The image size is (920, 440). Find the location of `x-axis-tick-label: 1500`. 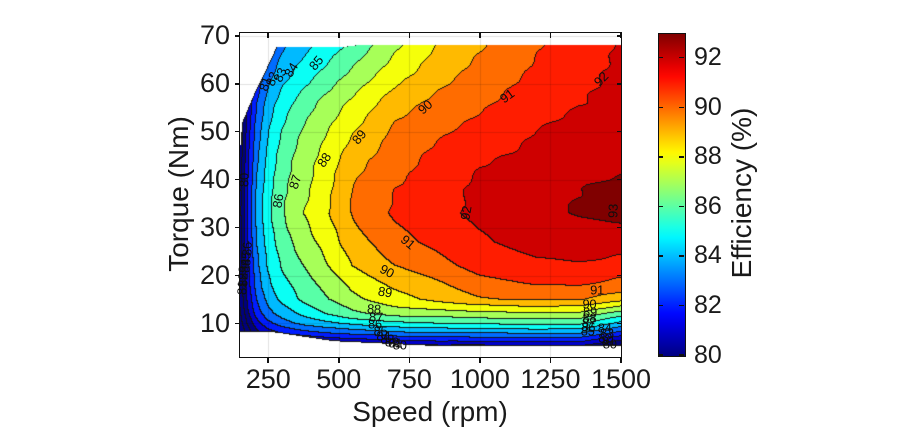

x-axis-tick-label: 1500 is located at coordinates (621, 379).